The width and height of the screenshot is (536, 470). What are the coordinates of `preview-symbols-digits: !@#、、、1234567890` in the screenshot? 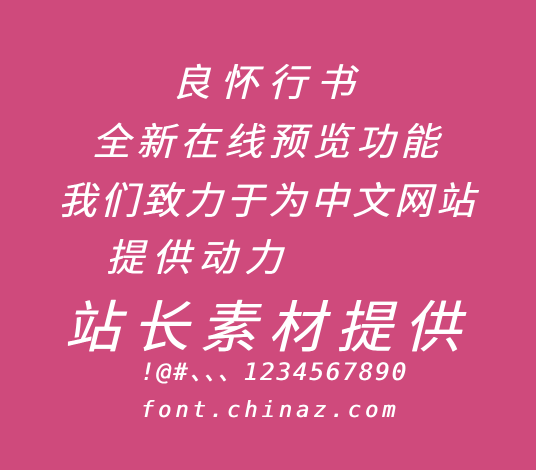 It's located at (274, 372).